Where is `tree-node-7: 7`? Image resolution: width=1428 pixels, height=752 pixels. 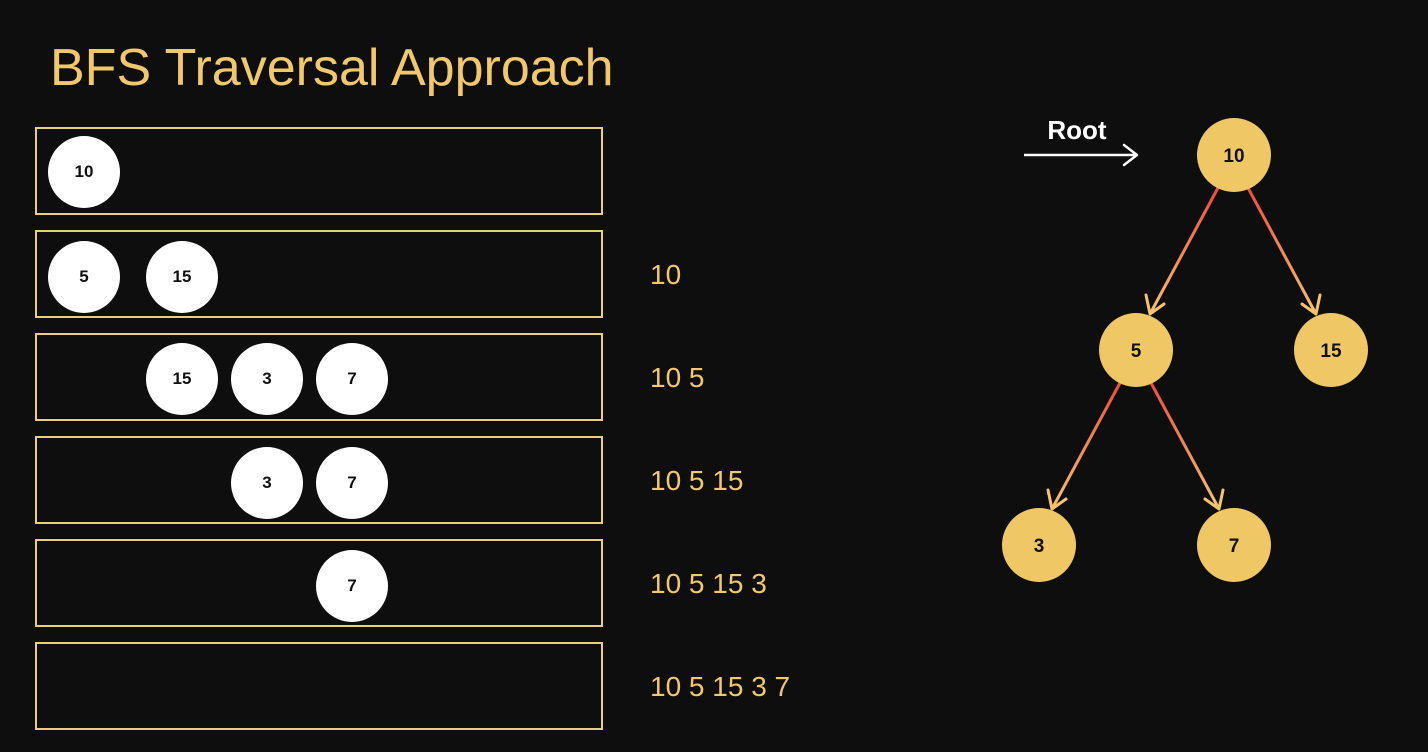 tree-node-7: 7 is located at coordinates (1234, 545).